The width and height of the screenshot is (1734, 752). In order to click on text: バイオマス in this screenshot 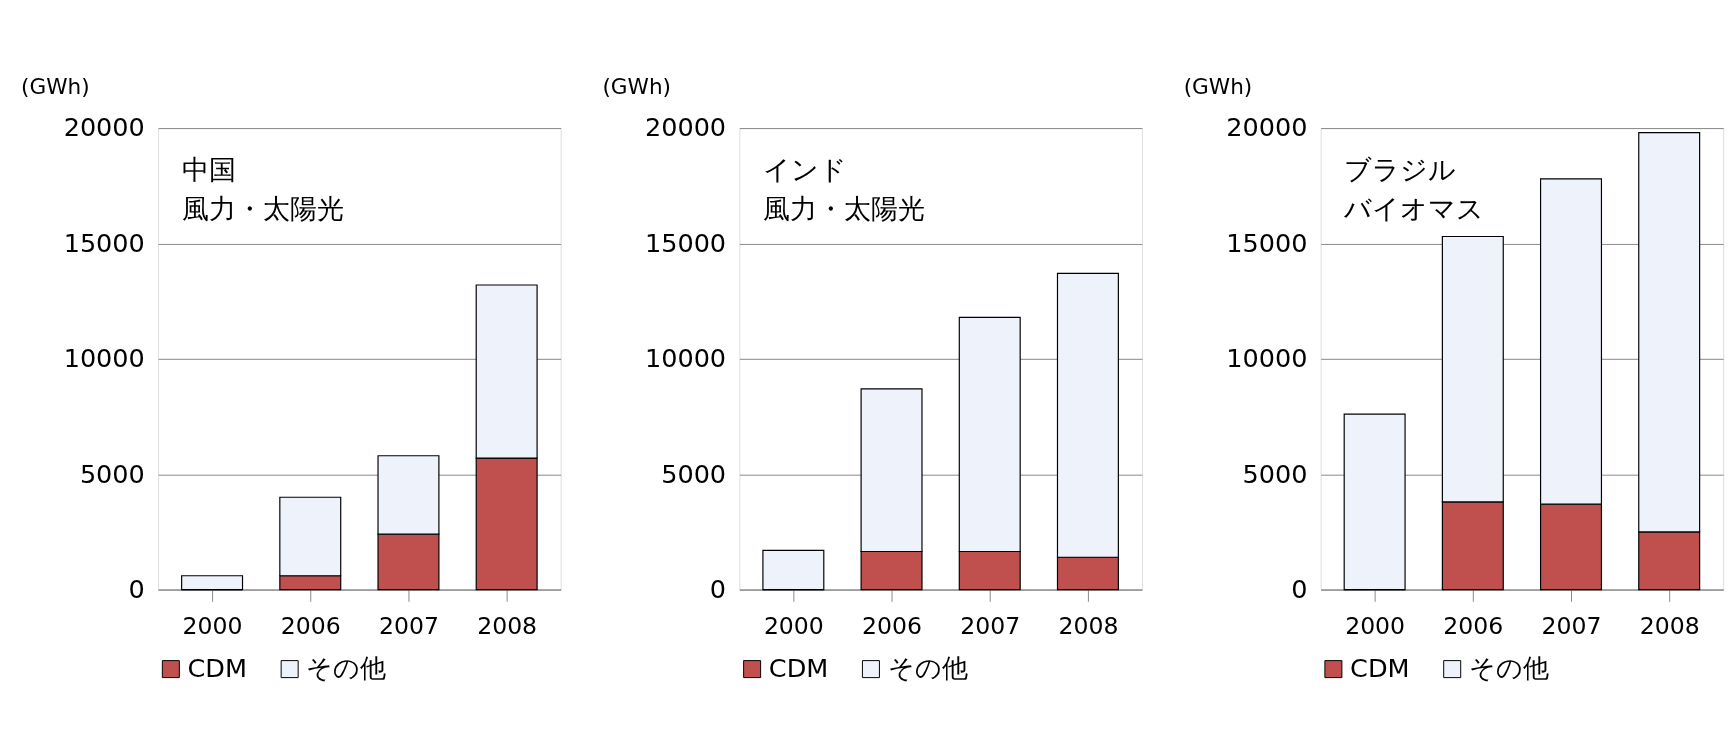, I will do `click(1414, 208)`.